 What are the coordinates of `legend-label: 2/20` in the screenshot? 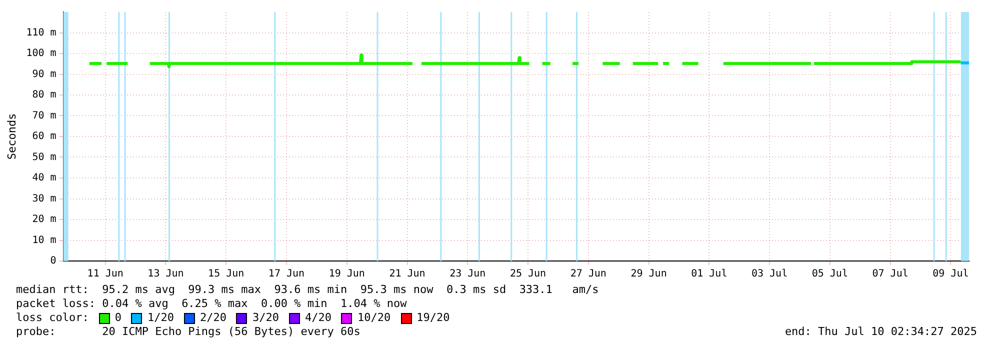 It's located at (213, 318).